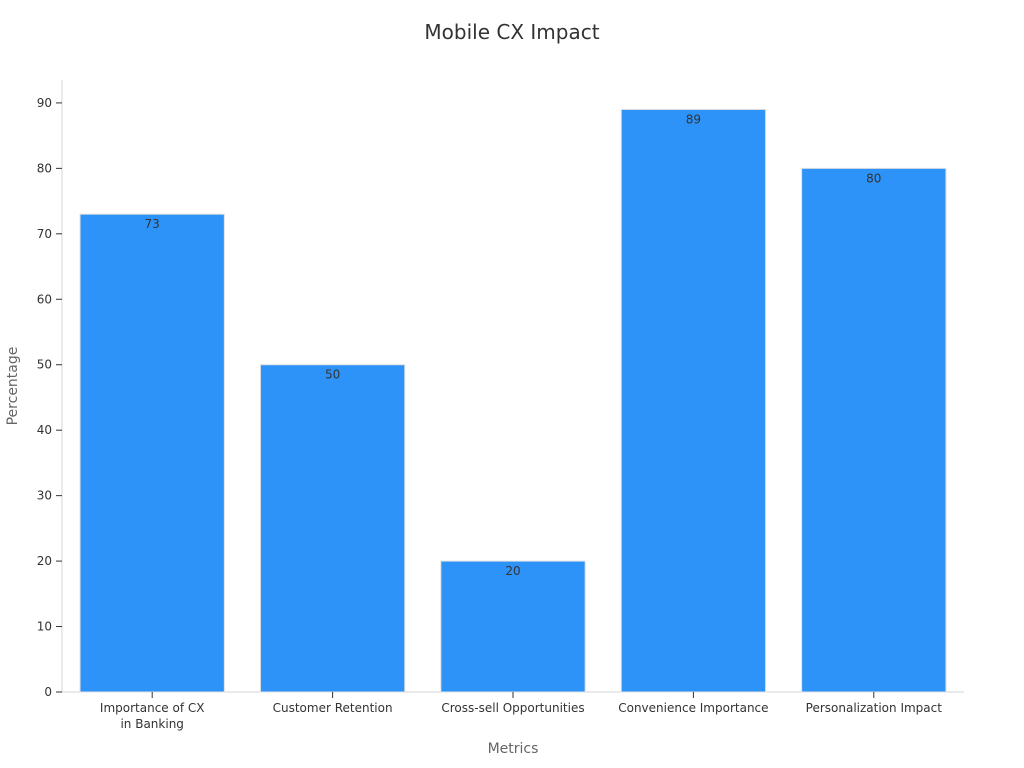 This screenshot has width=1024, height=768. Describe the element at coordinates (873, 178) in the screenshot. I see `bar-data-label: 80` at that location.